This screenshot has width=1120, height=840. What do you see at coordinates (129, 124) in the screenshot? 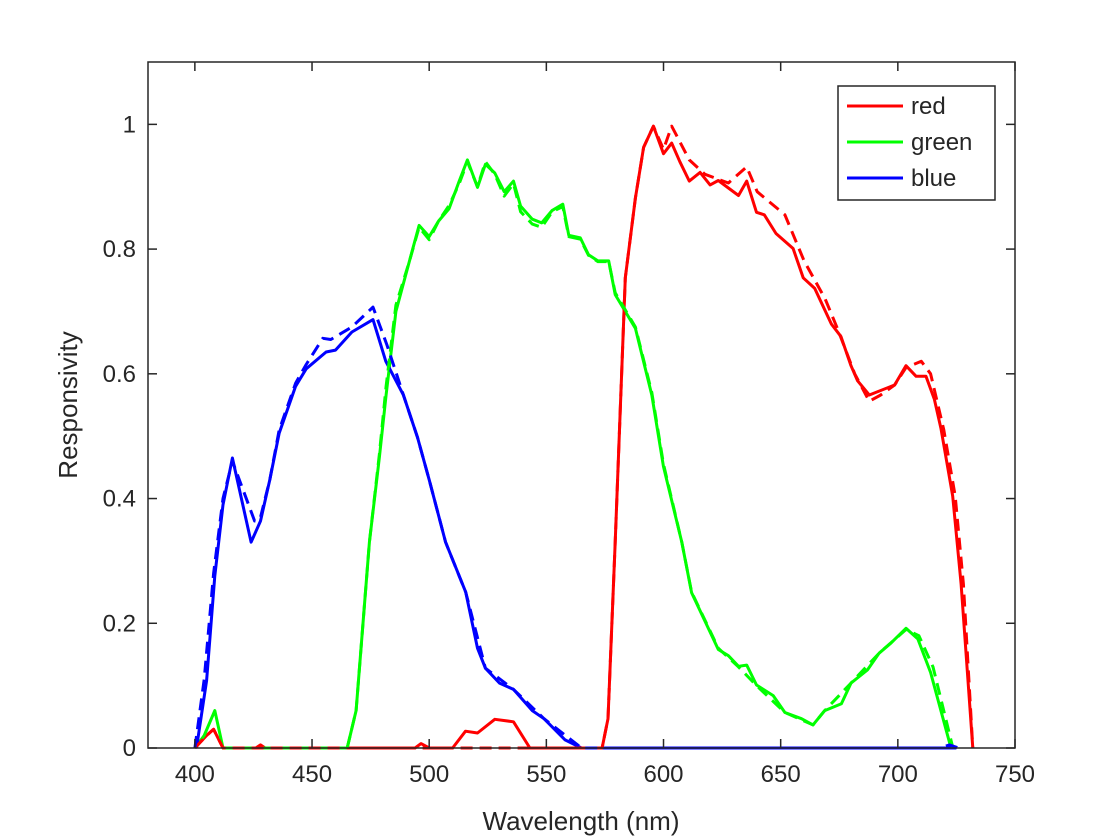
I see `y-tick-label: 1` at bounding box center [129, 124].